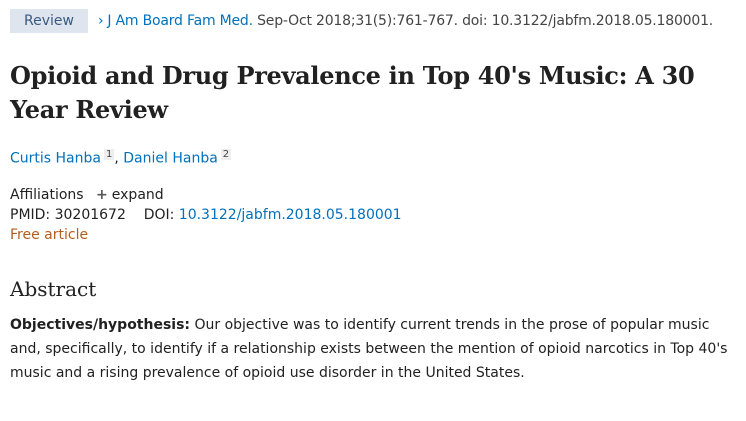 The width and height of the screenshot is (746, 421). What do you see at coordinates (102, 194) in the screenshot?
I see `plus-icon: +` at bounding box center [102, 194].